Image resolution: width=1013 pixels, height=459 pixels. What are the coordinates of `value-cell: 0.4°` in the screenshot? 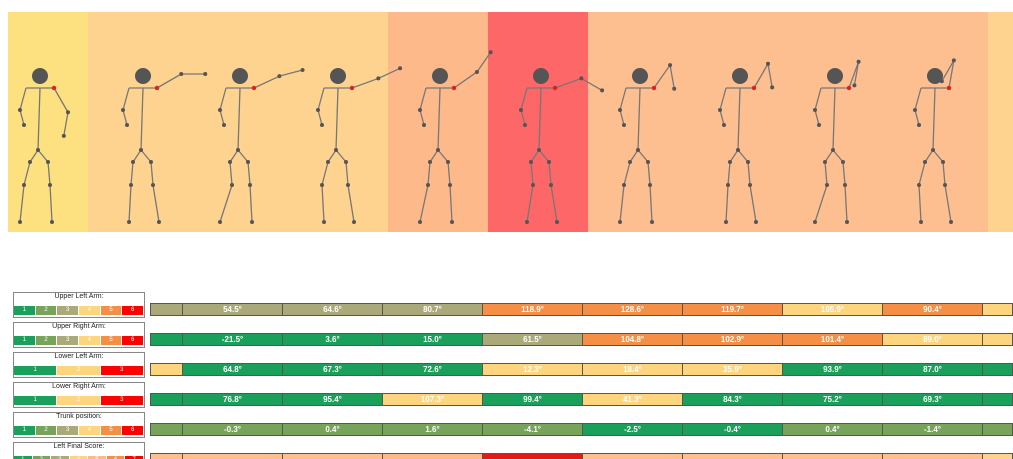 It's located at (833, 429).